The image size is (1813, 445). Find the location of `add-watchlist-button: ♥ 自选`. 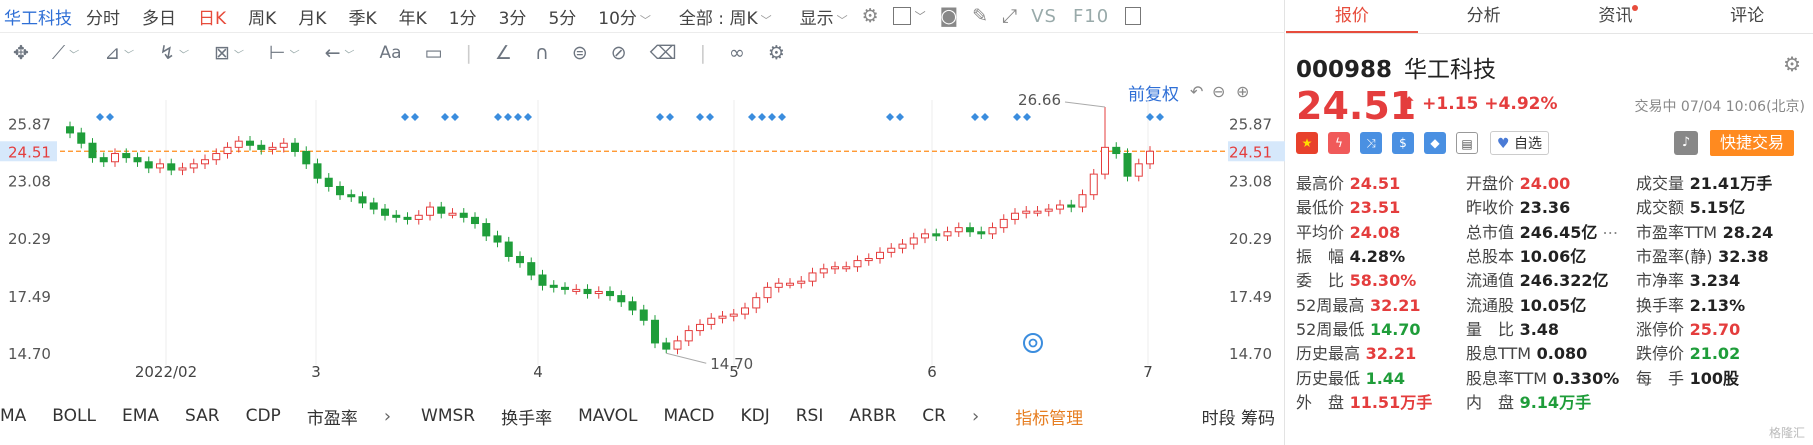

add-watchlist-button: ♥ 自选 is located at coordinates (1520, 143).